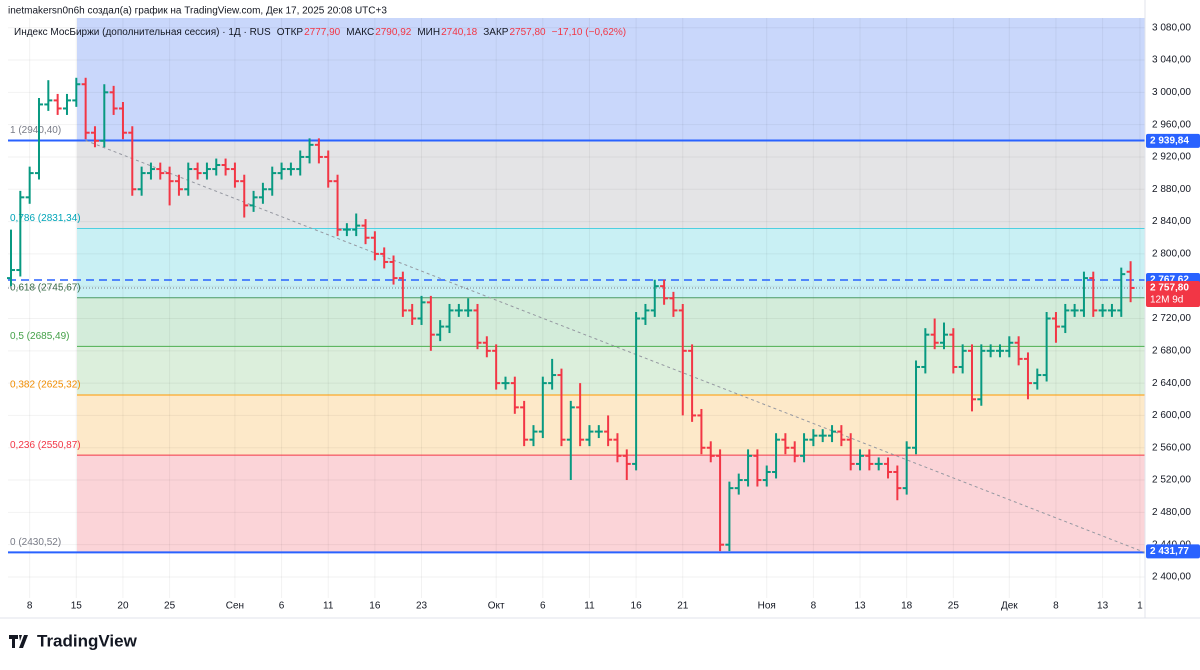 The image size is (1200, 670). I want to click on x-tick-label: Сен, so click(235, 606).